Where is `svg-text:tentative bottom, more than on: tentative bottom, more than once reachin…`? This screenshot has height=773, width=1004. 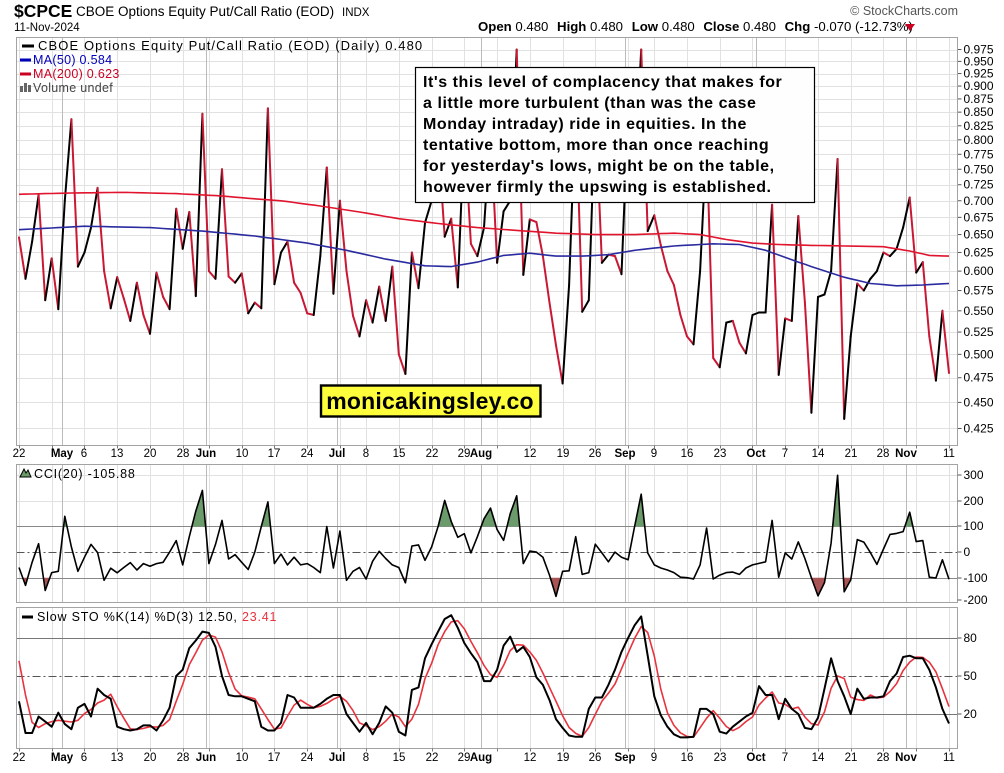
svg-text:tentative bottom, more than on: tentative bottom, more than once reachin… is located at coordinates (596, 145).